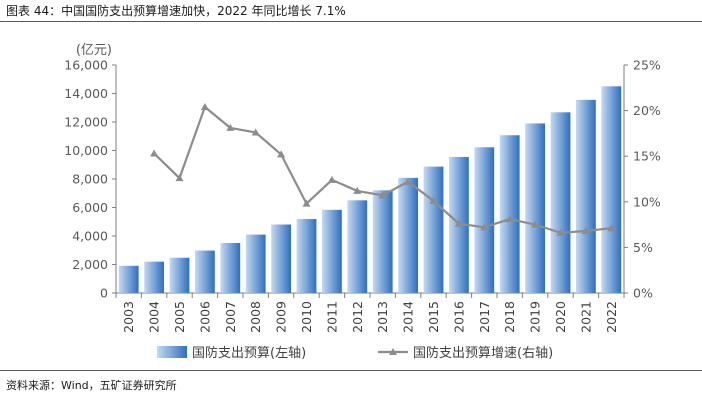 This screenshot has height=402, width=702. Describe the element at coordinates (249, 353) in the screenshot. I see `legend-bar-label: 国防支出预算(左轴)` at that location.